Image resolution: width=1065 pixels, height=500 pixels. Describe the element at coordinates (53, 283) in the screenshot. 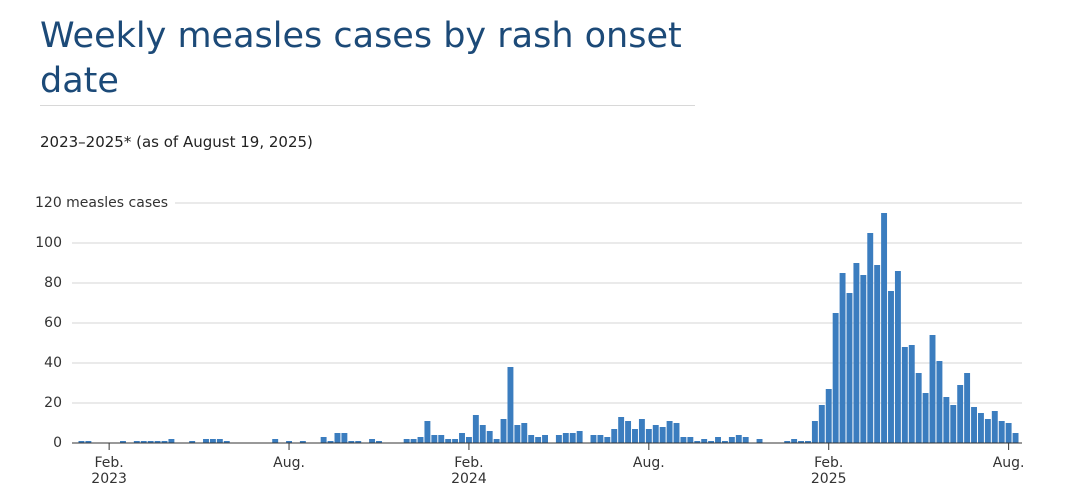

I see `y-tick-label: 80` at that location.